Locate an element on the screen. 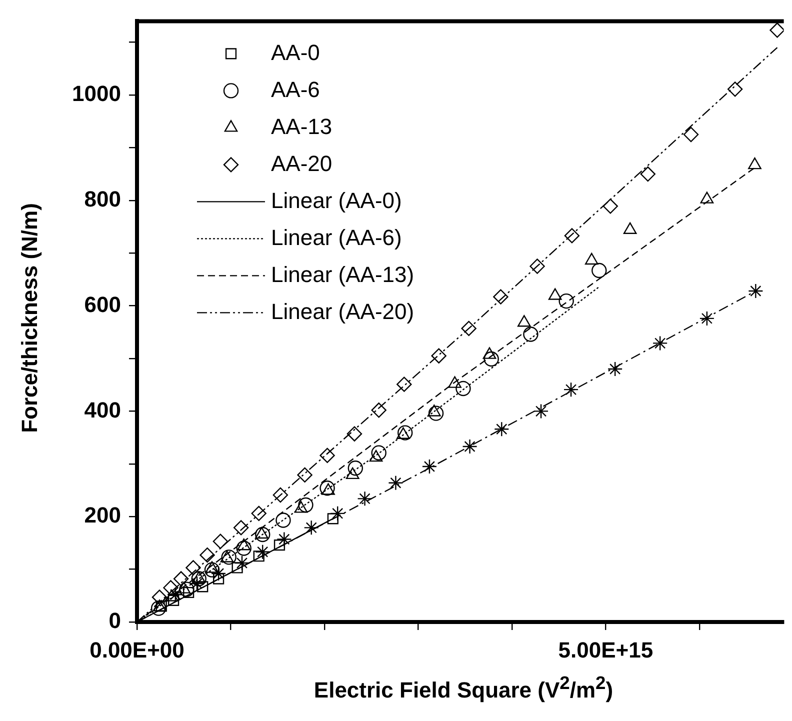 This screenshot has width=792, height=721. y-tick-label: 200 is located at coordinates (102, 515).